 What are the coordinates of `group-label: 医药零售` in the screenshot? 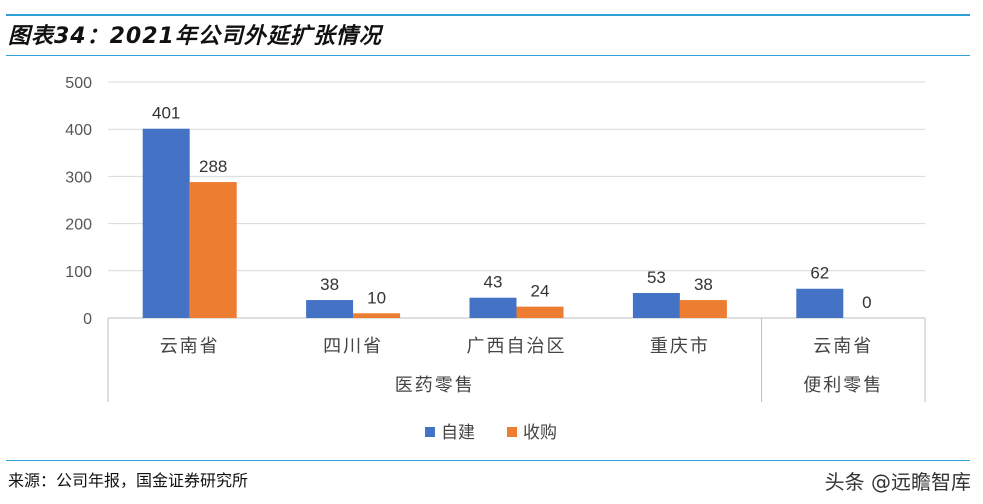 It's located at (435, 385).